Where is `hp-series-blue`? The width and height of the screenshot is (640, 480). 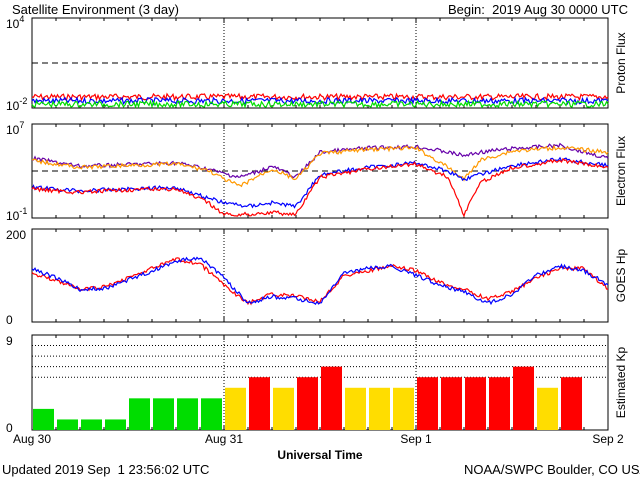
hp-series-blue is located at coordinates (320, 281).